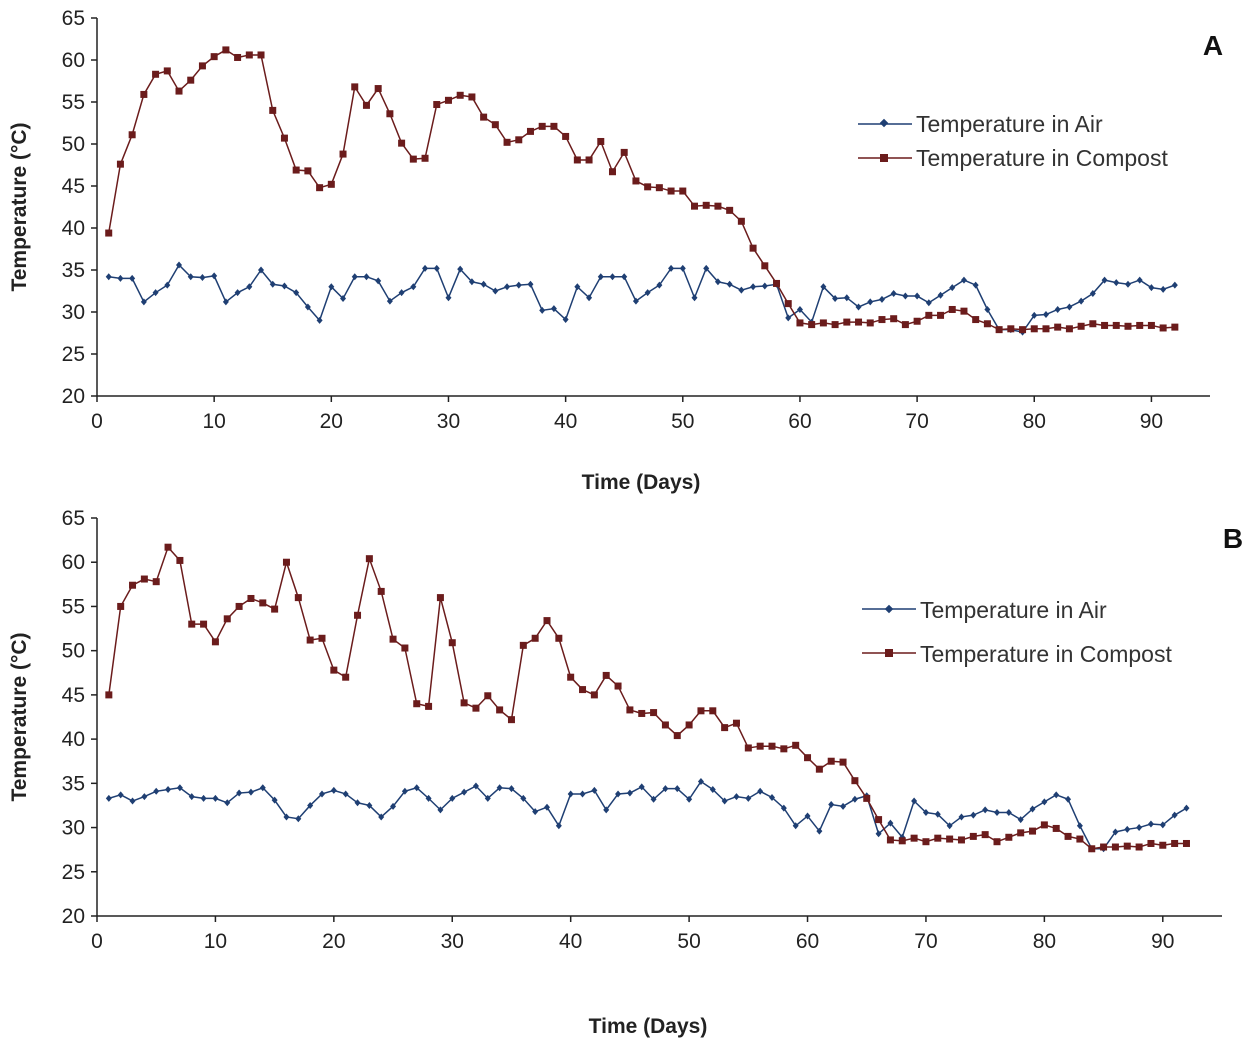 The image size is (1249, 1044). What do you see at coordinates (73, 739) in the screenshot?
I see `y-tick-label: 40` at bounding box center [73, 739].